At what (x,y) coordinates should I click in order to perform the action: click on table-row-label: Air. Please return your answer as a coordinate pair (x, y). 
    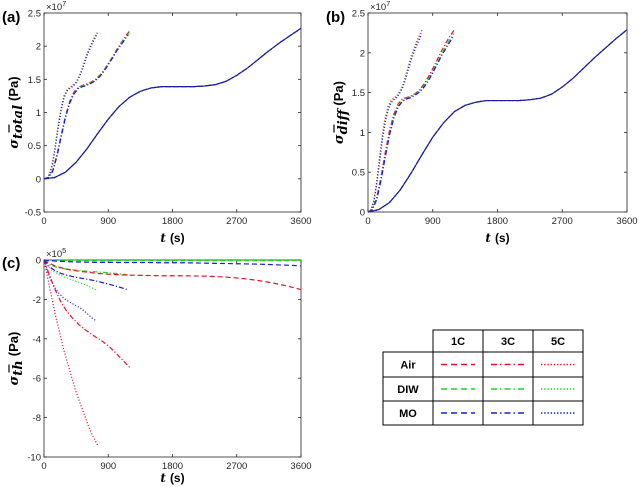
    Looking at the image, I should click on (408, 366).